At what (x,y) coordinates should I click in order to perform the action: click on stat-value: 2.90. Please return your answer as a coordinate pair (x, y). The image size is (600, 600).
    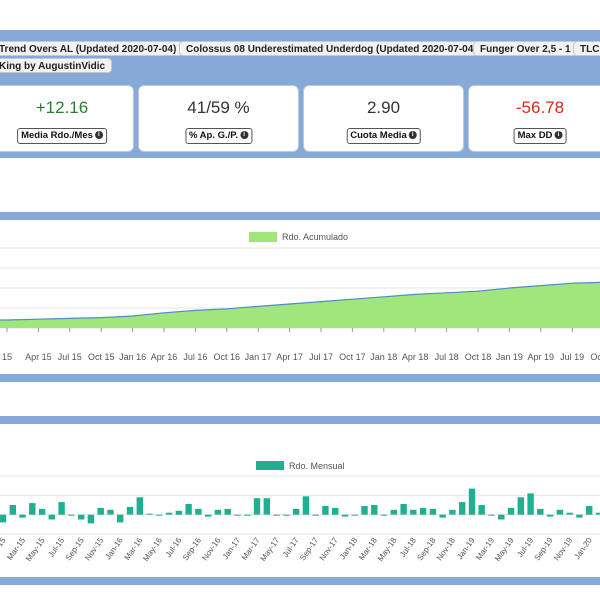
    Looking at the image, I should click on (383, 107).